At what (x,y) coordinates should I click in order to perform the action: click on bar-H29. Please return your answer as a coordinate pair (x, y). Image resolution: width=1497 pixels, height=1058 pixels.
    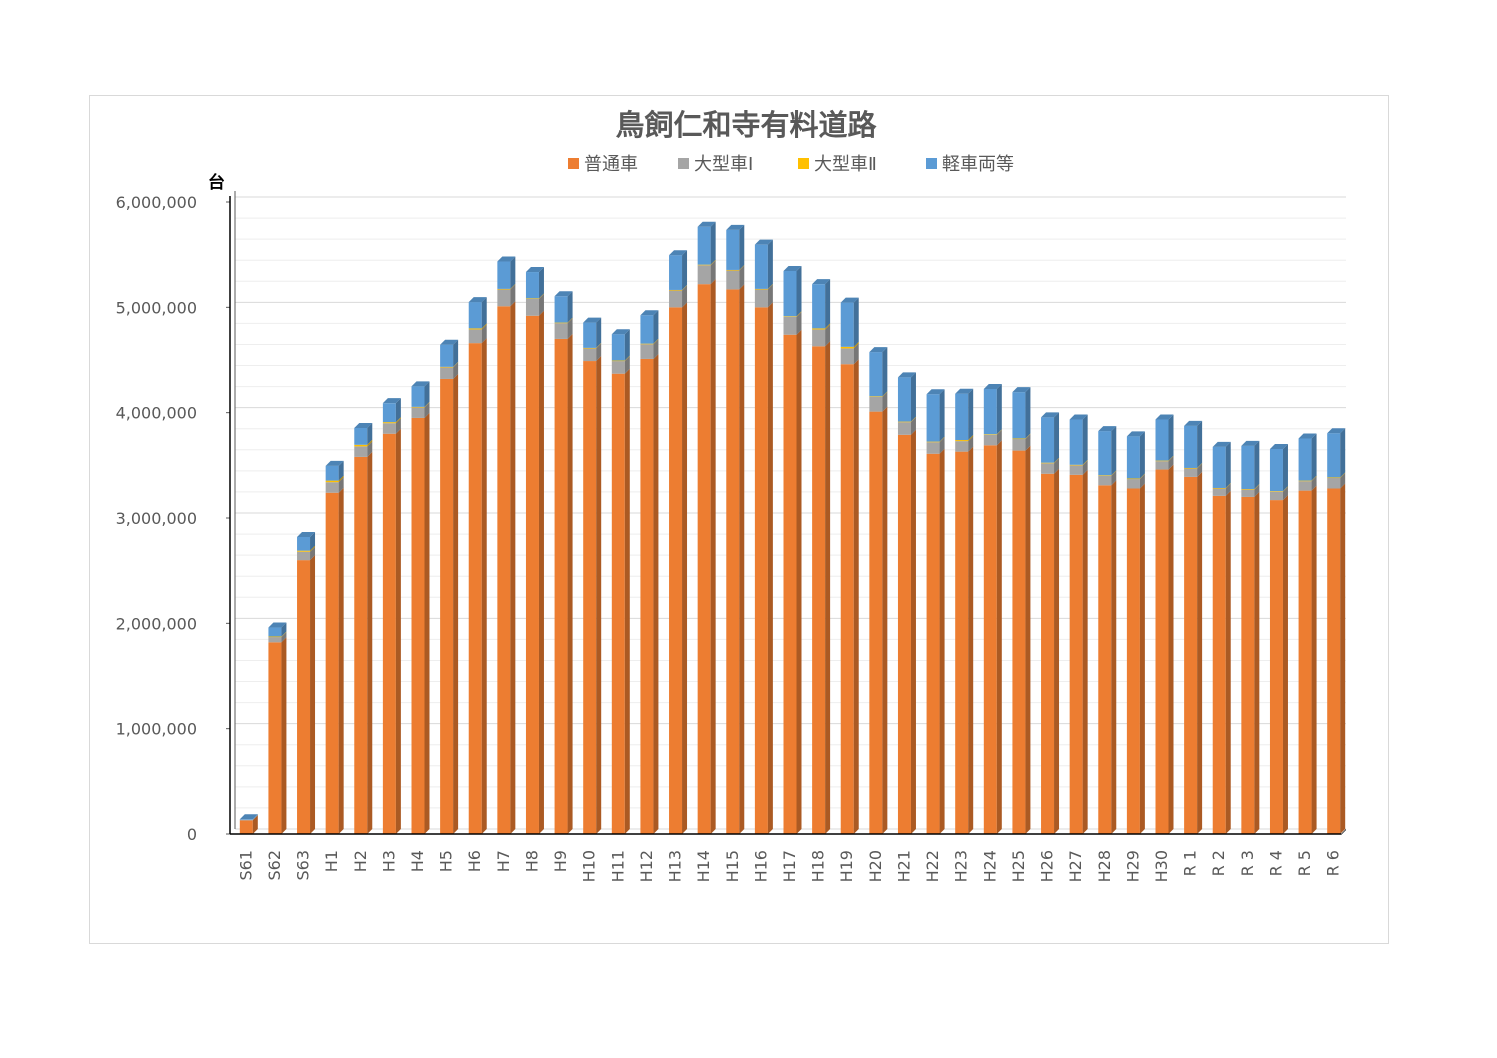
    Looking at the image, I should click on (1135, 632).